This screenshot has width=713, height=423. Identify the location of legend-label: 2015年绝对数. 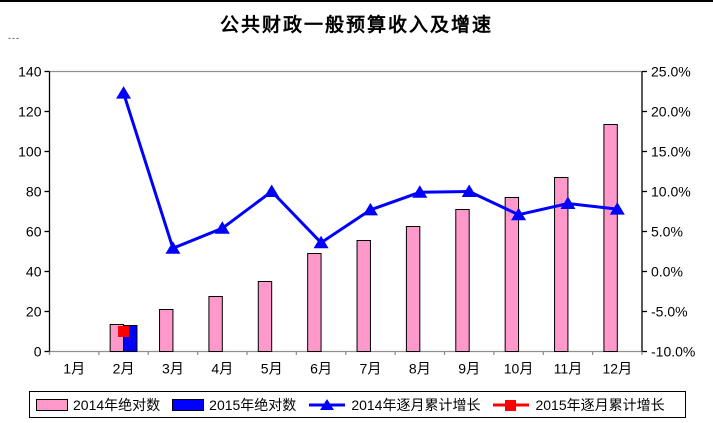
(253, 404).